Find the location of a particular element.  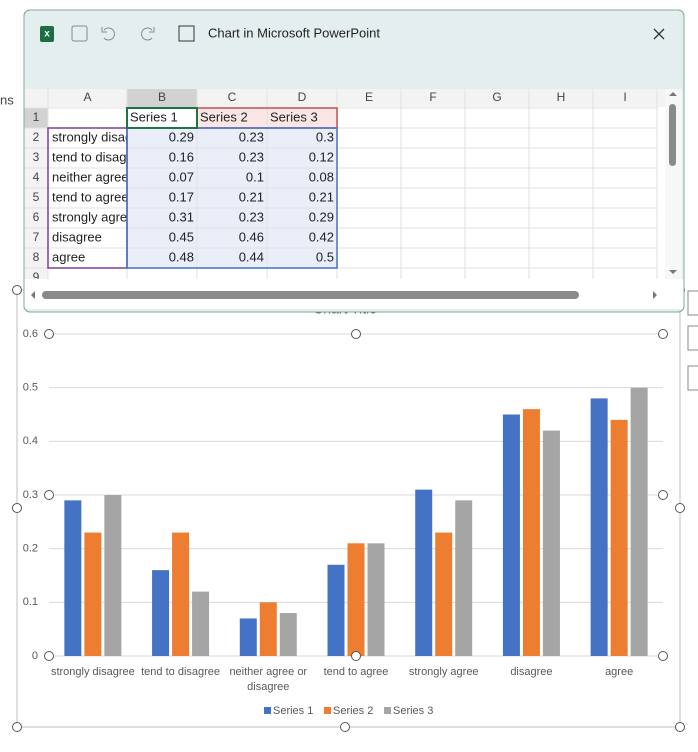

close-button is located at coordinates (659, 34).